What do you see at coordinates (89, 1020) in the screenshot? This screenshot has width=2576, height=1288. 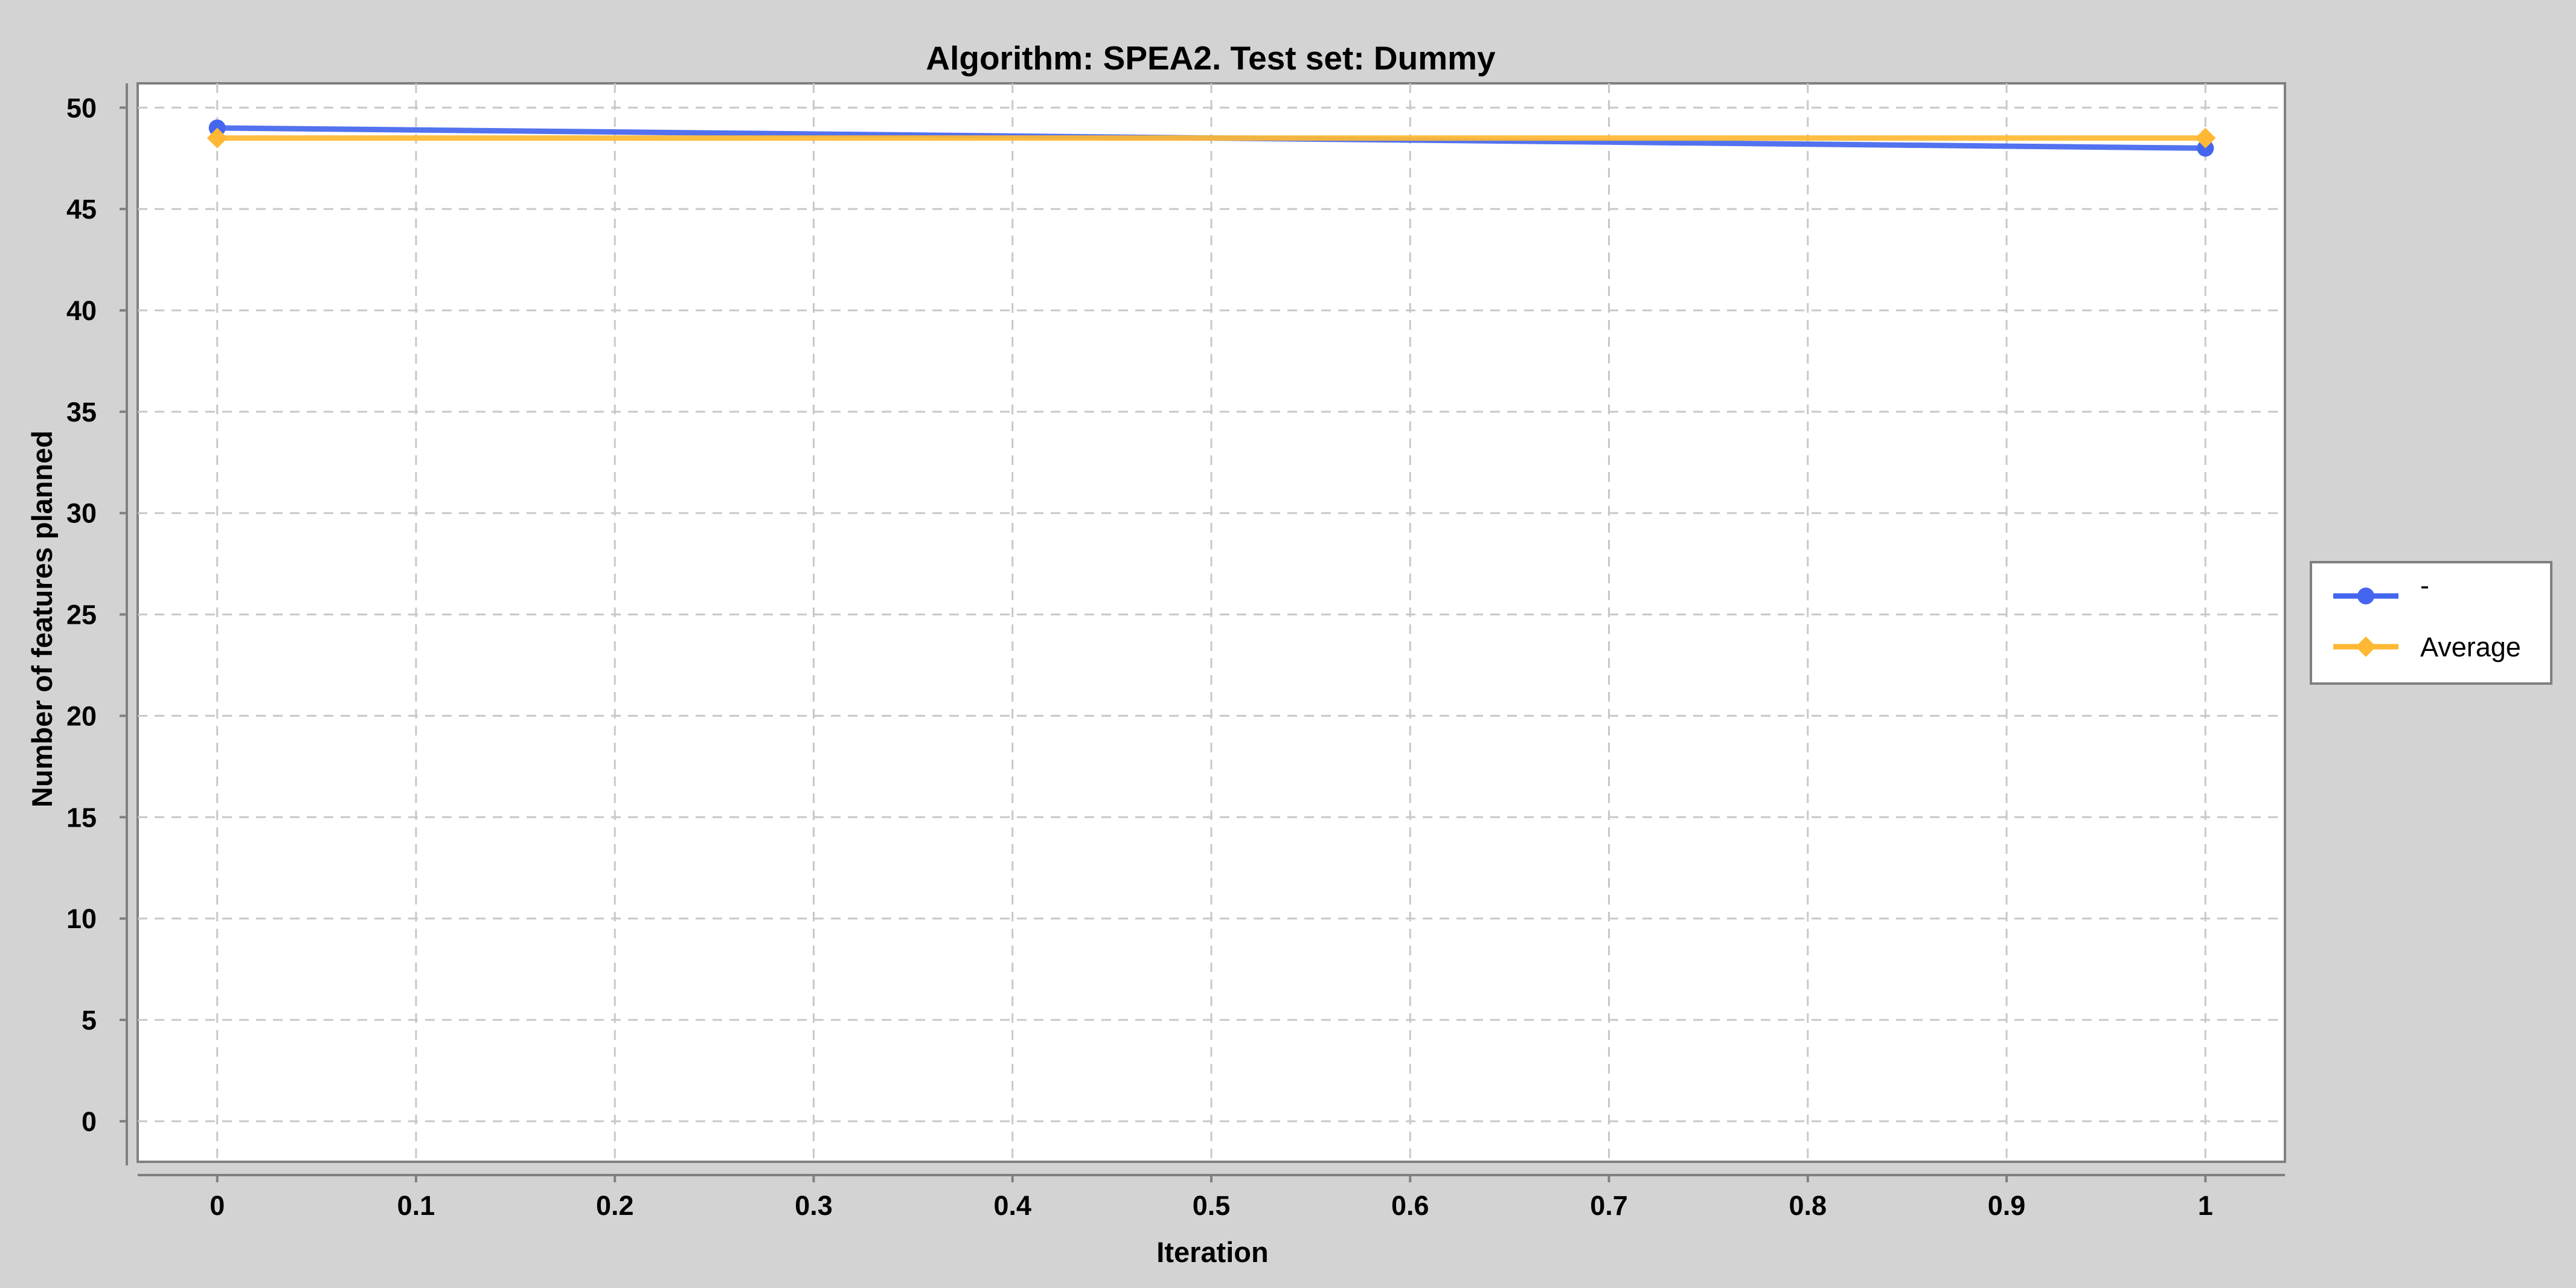 I see `y-tick-label: 5` at bounding box center [89, 1020].